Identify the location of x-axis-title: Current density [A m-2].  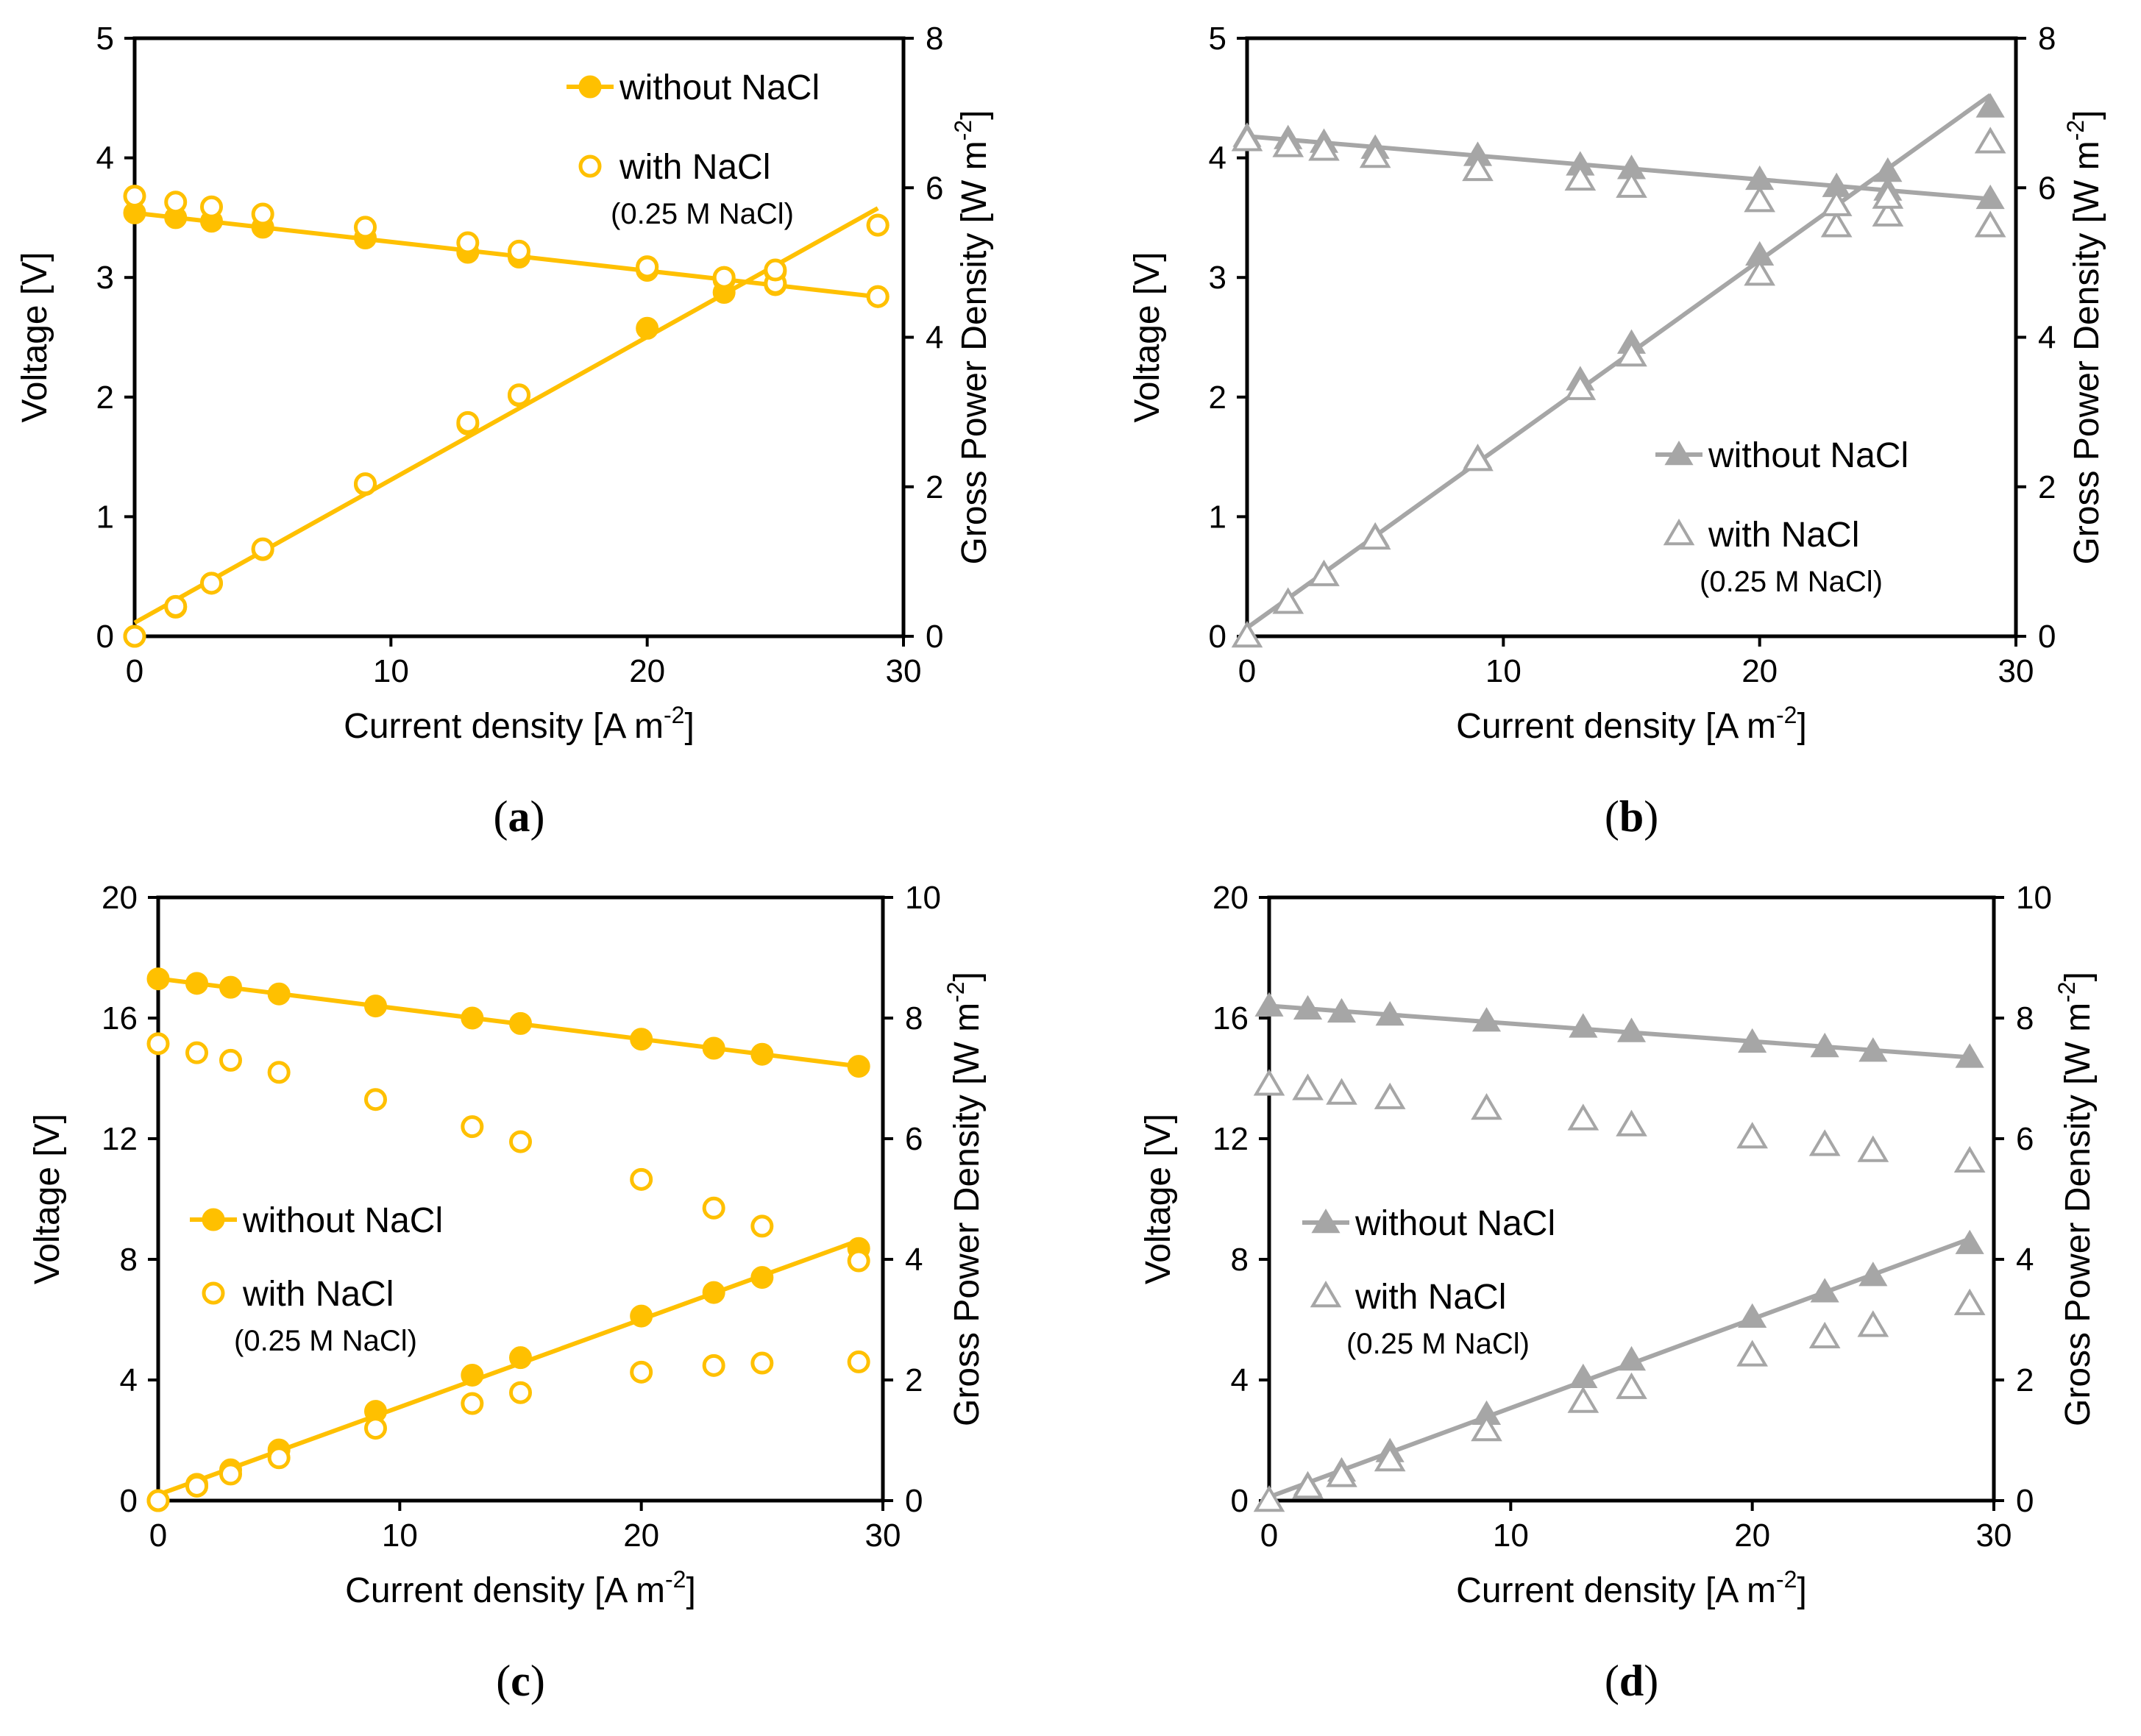
(1631, 1588).